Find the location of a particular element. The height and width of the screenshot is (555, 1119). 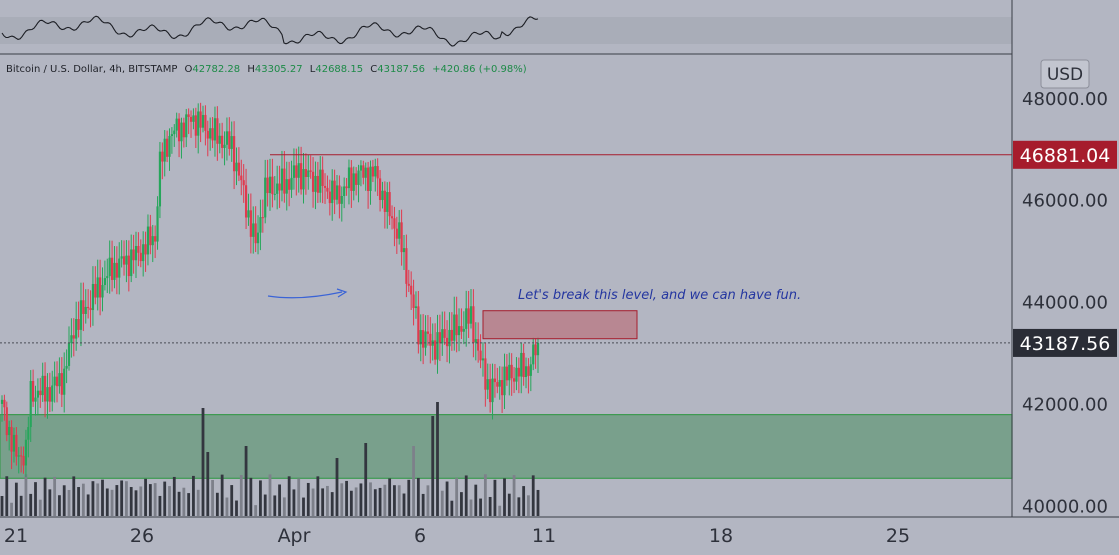

change-value: +420.86 (+0.98%) is located at coordinates (479, 69).